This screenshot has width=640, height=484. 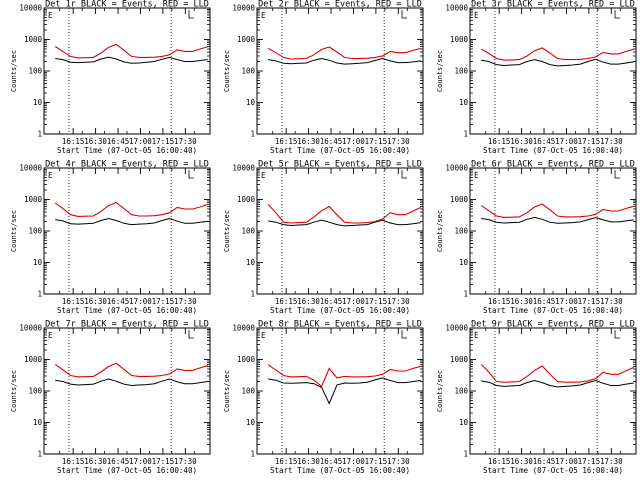 I want to click on panel-title: Det 3r BLACK = Events, RED = LLD, so click(x=553, y=5).